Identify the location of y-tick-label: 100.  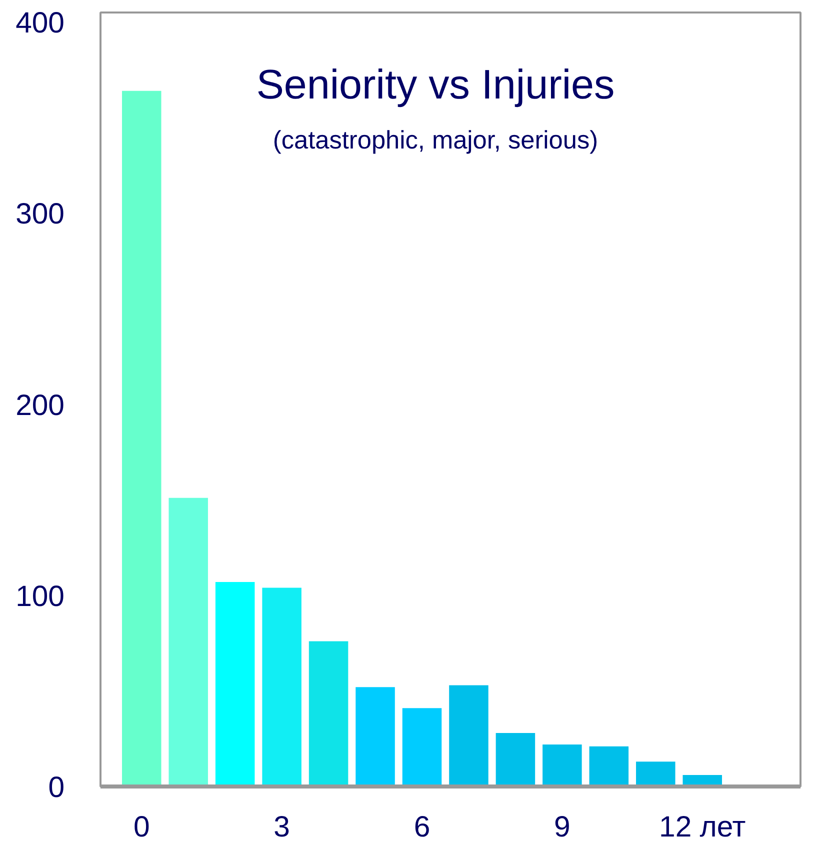
(40, 596).